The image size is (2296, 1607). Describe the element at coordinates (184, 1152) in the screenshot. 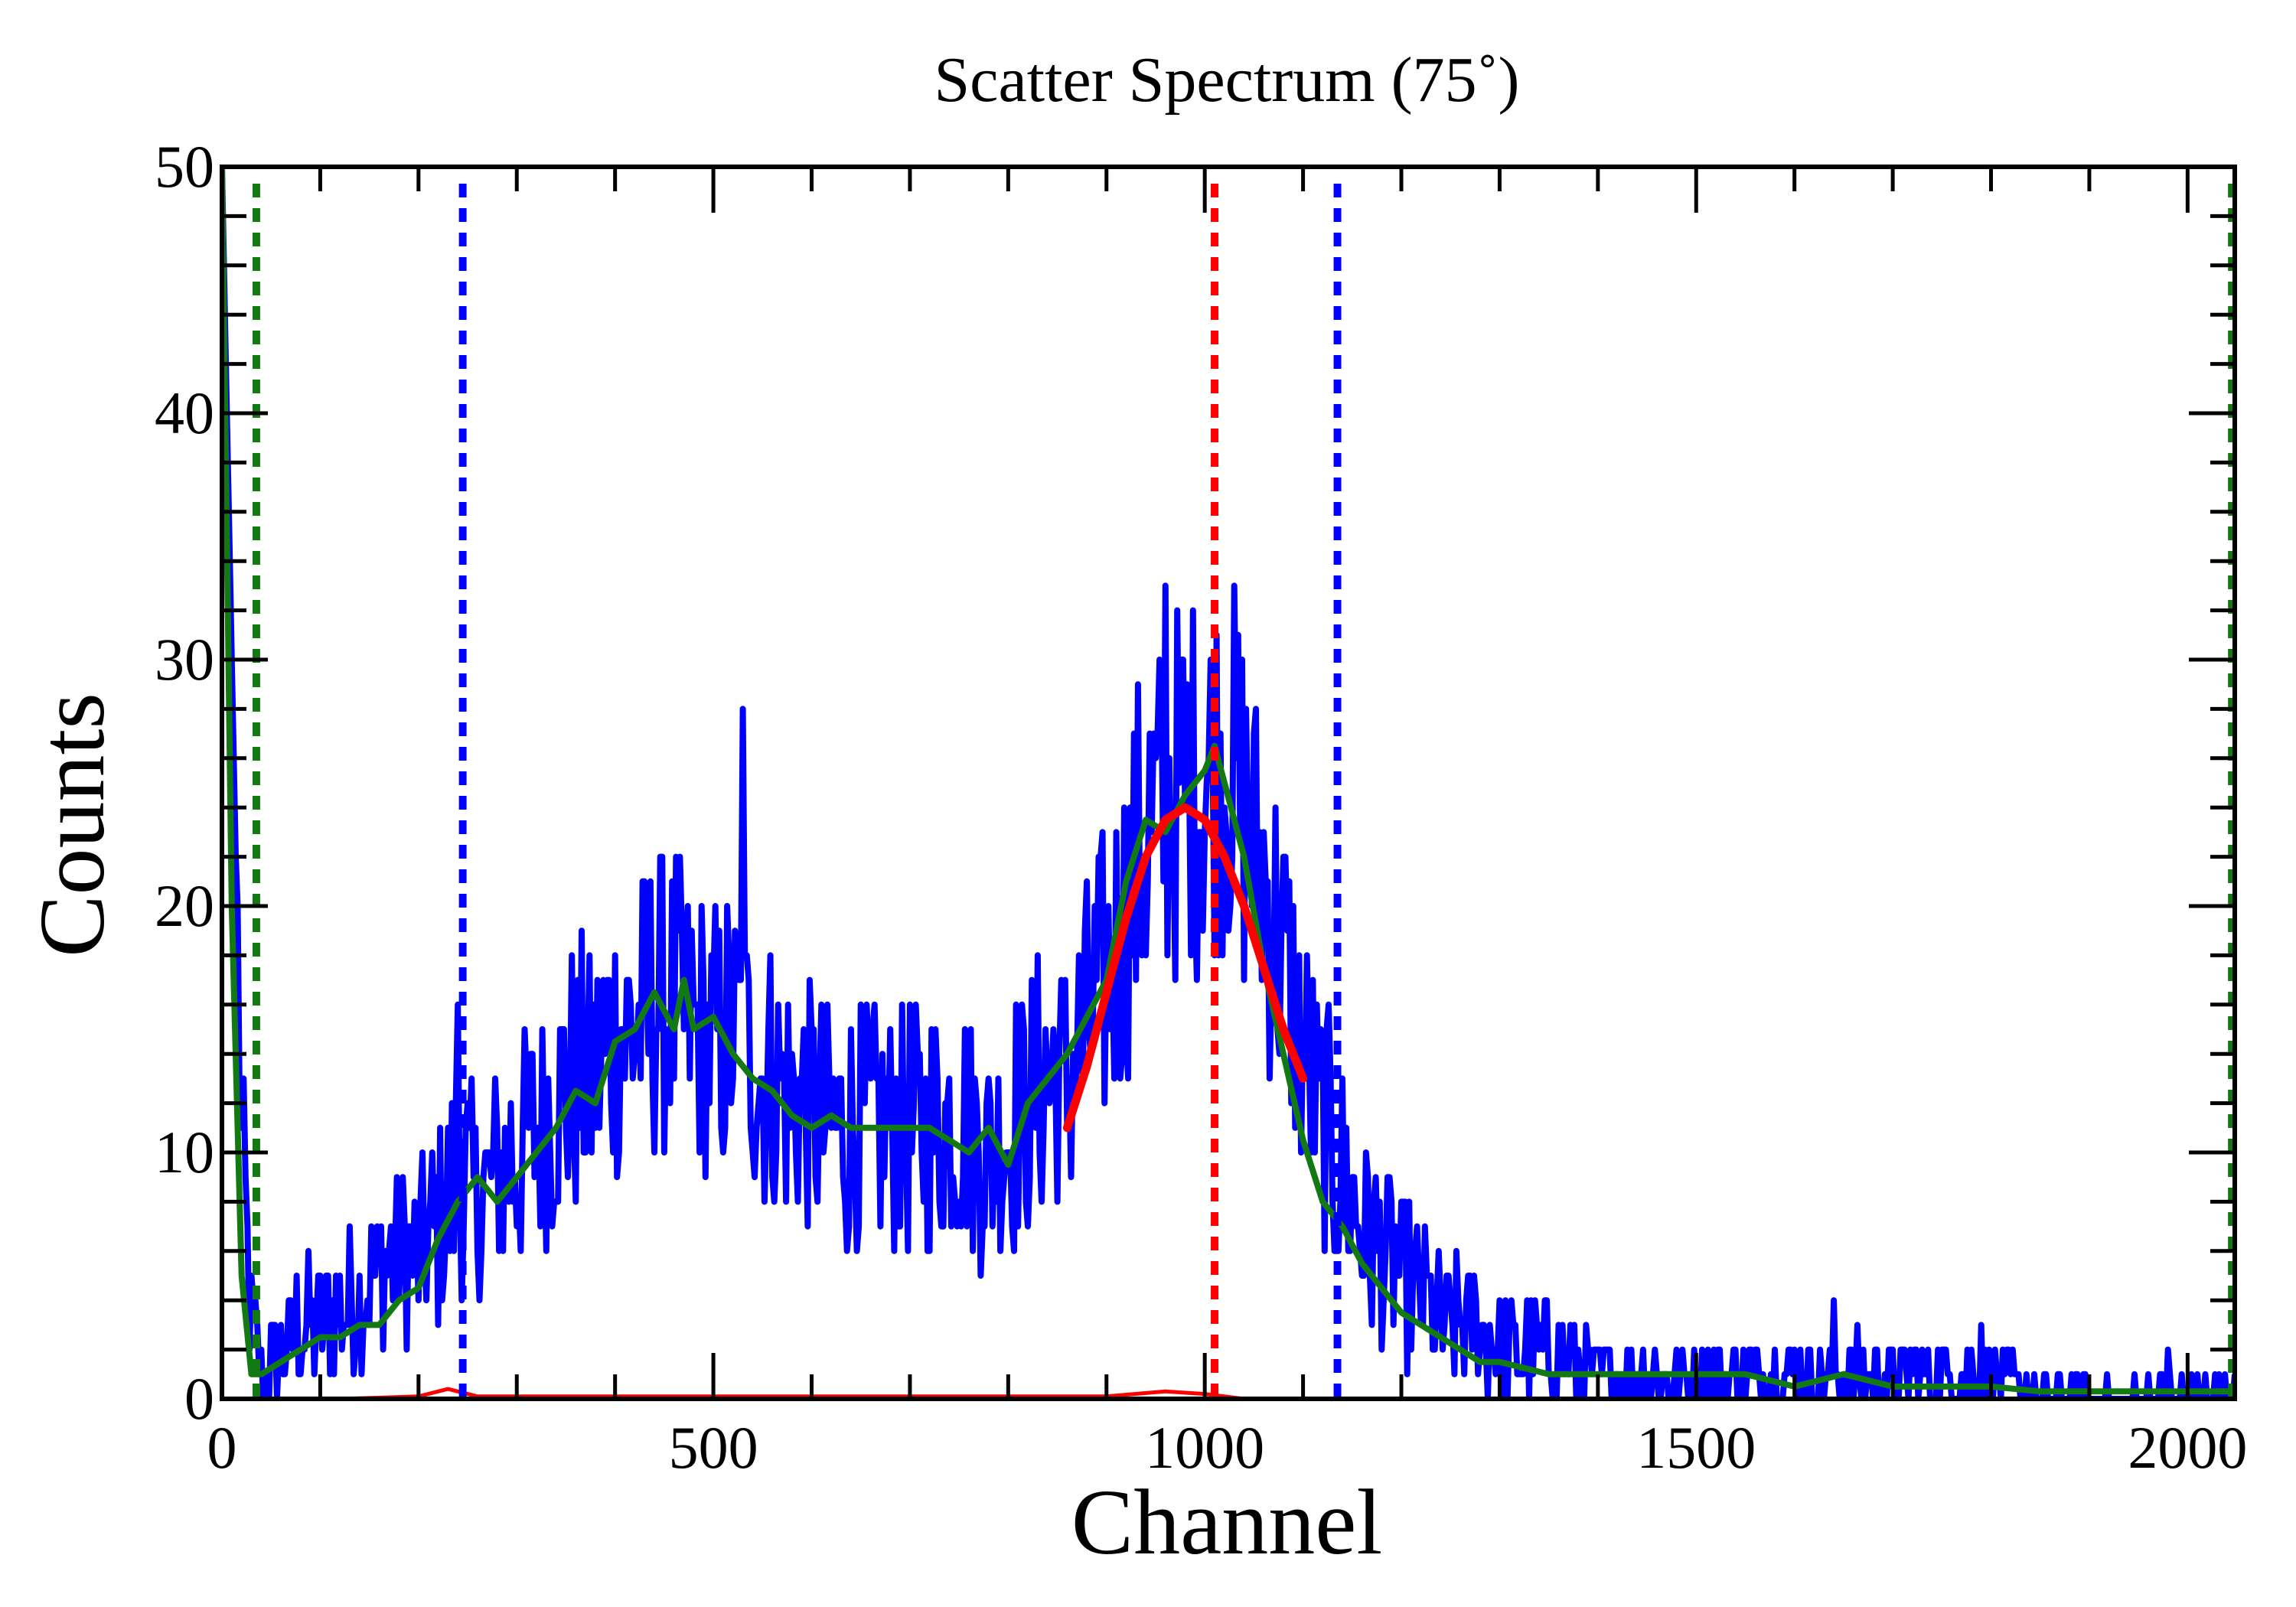

I see `y-tick-label: 10` at that location.